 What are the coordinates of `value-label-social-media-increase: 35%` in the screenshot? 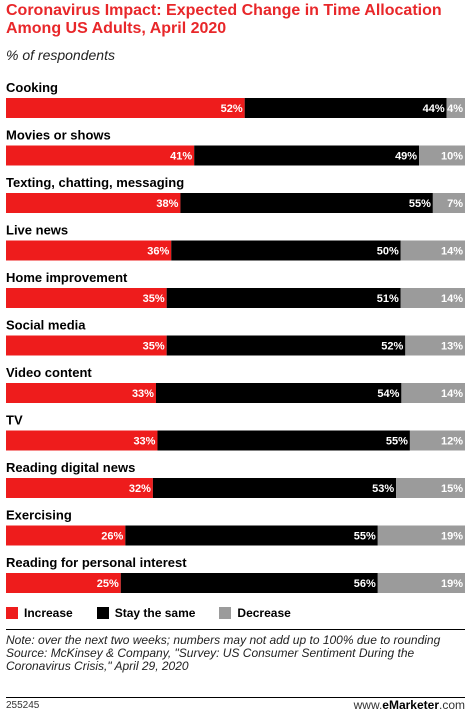 It's located at (154, 347).